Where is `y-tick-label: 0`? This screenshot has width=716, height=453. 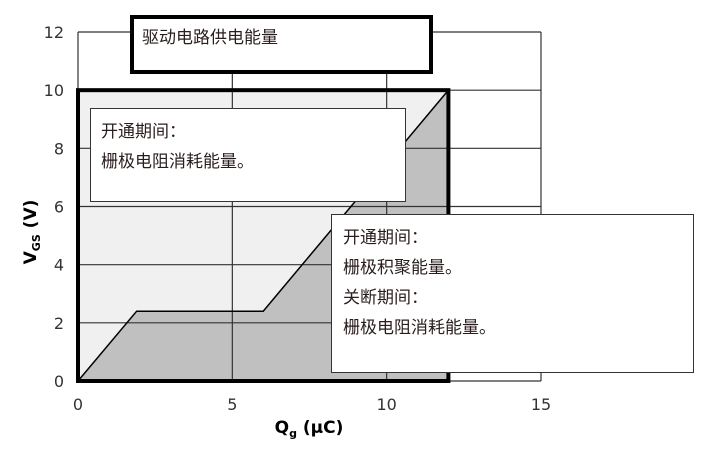
y-tick-label: 0 is located at coordinates (59, 381).